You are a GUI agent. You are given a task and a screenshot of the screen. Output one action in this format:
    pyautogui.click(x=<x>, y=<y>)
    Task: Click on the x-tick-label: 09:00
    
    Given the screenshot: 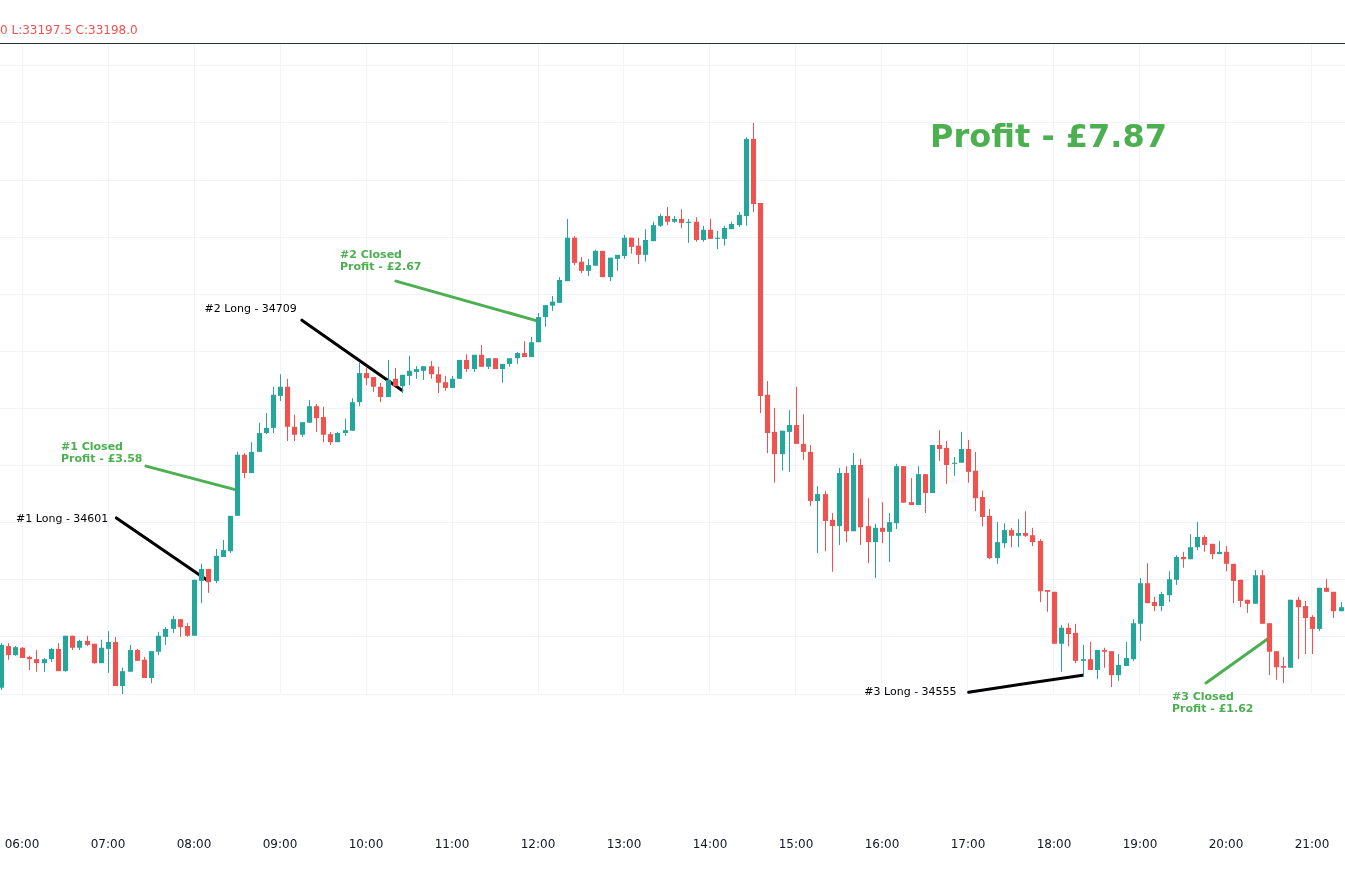 What is the action you would take?
    pyautogui.click(x=280, y=844)
    